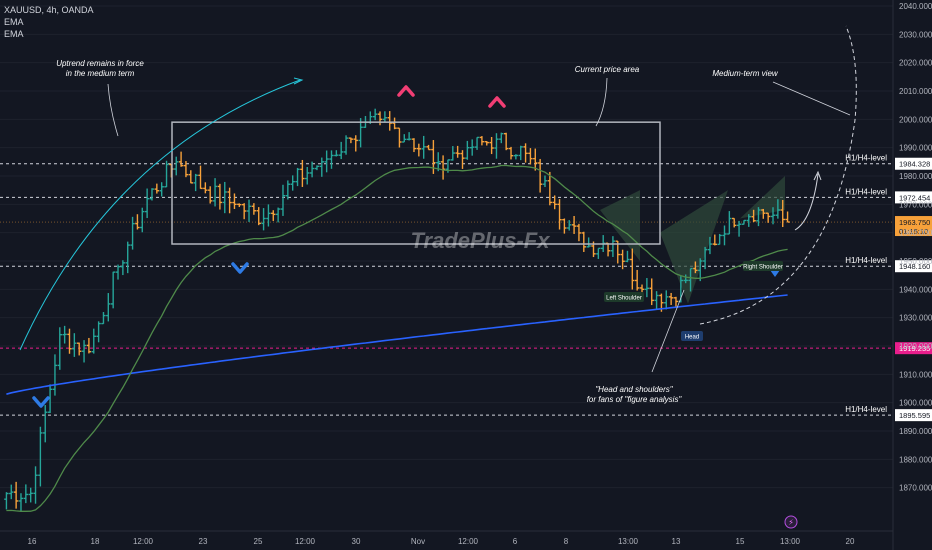 The height and width of the screenshot is (550, 932). Describe the element at coordinates (692, 336) in the screenshot. I see `head-badge` at that location.